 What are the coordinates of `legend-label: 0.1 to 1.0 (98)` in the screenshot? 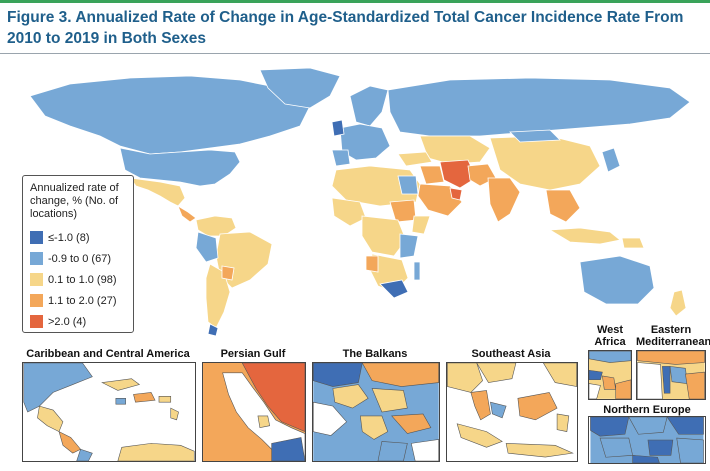 It's located at (82, 279).